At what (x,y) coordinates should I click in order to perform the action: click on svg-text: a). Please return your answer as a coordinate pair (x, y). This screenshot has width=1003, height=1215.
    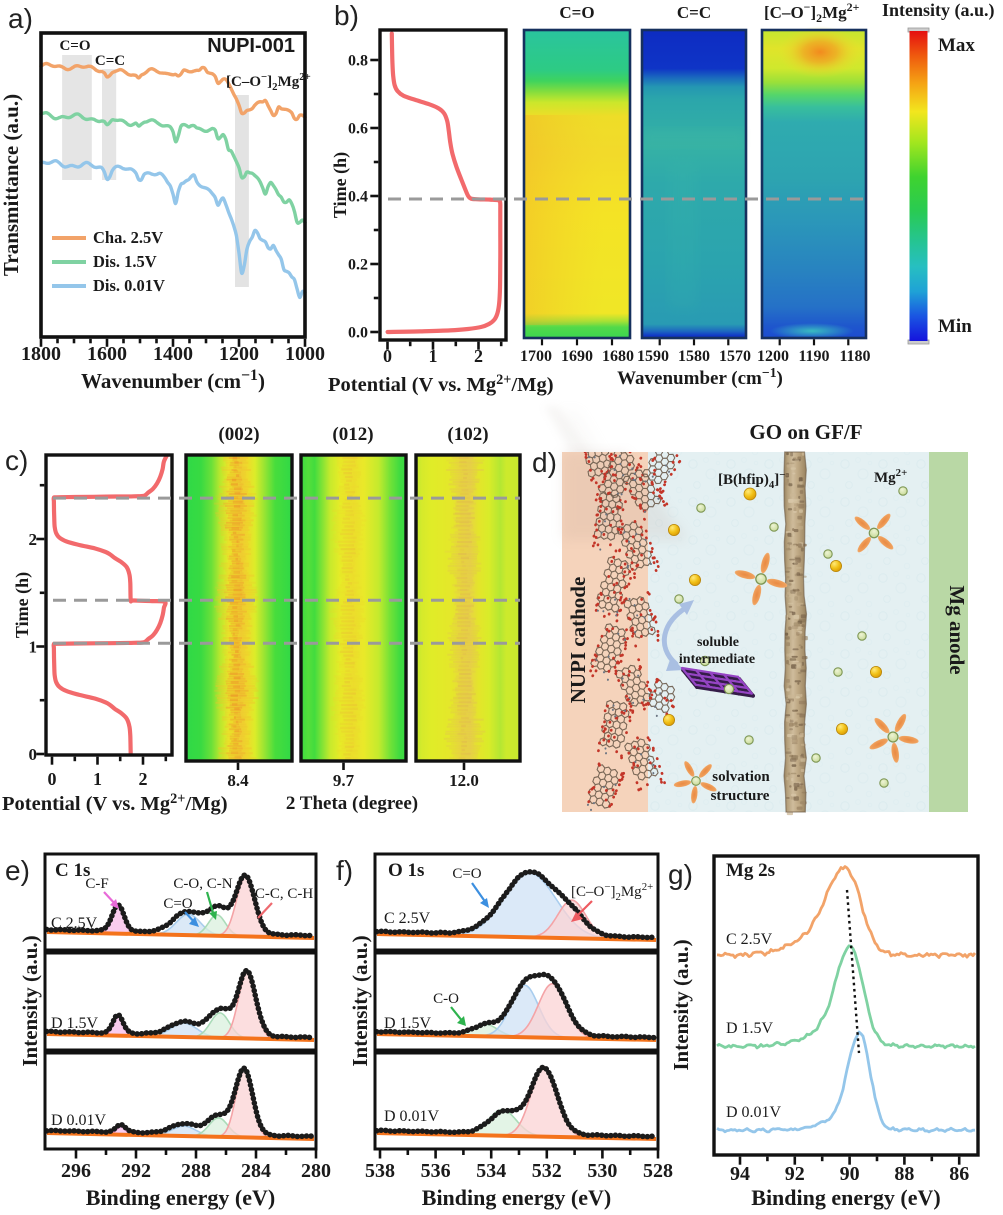
    Looking at the image, I should click on (20, 18).